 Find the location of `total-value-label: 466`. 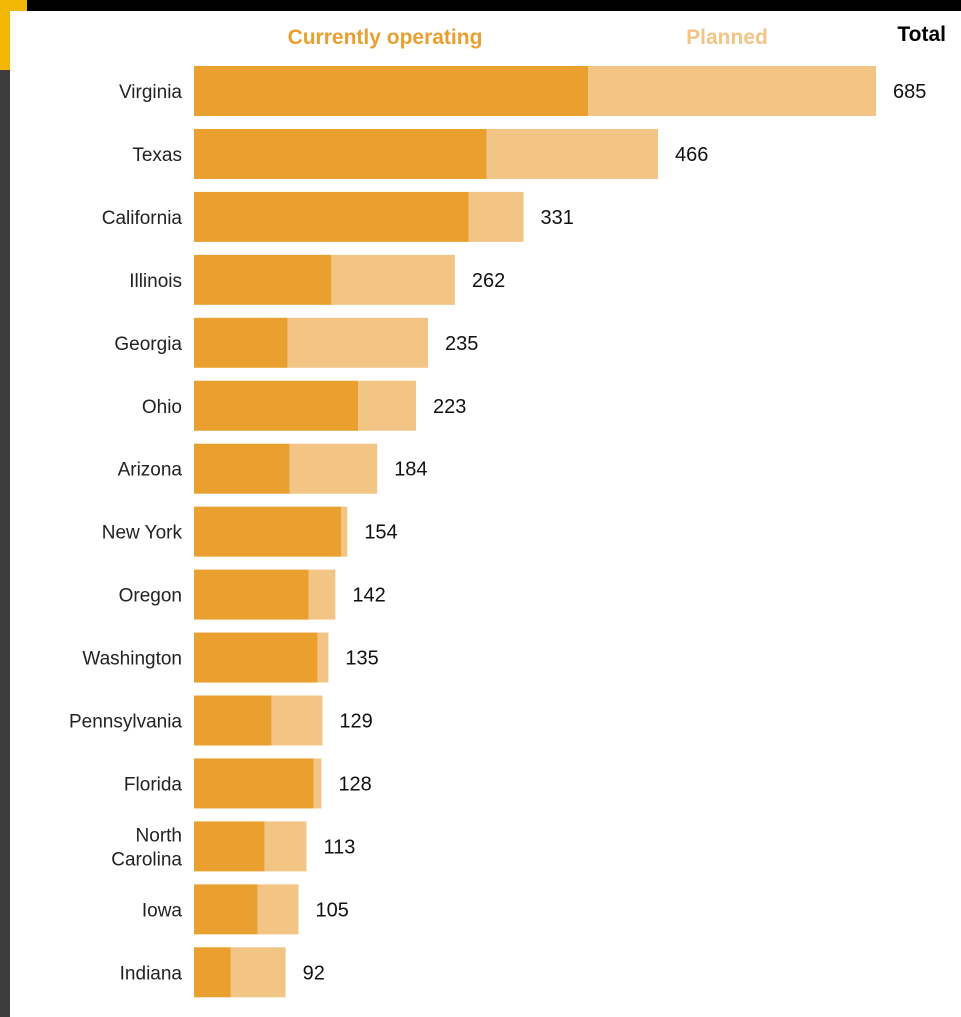

total-value-label: 466 is located at coordinates (691, 155).